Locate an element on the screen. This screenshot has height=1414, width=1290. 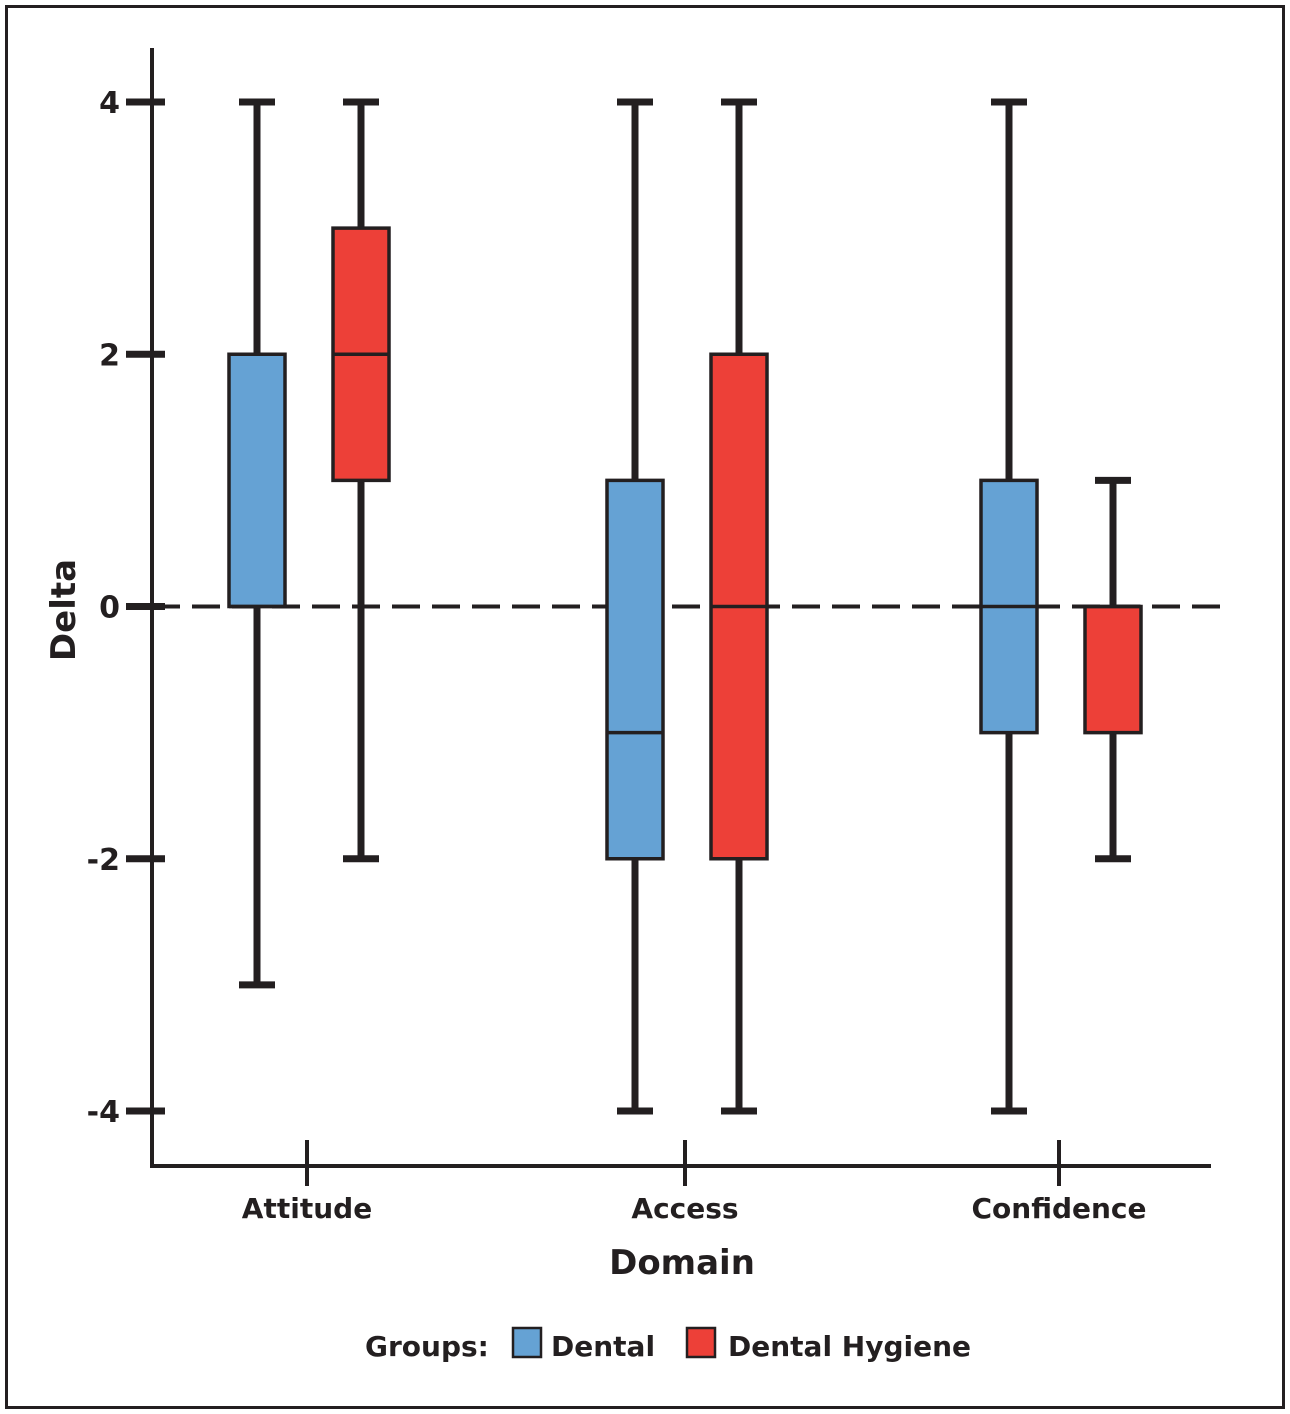
box-dental-attitude is located at coordinates (257, 543).